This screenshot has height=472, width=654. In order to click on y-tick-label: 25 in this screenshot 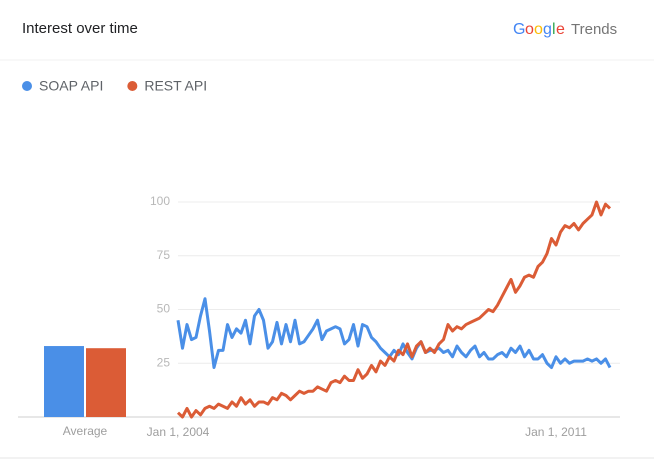, I will do `click(164, 362)`.